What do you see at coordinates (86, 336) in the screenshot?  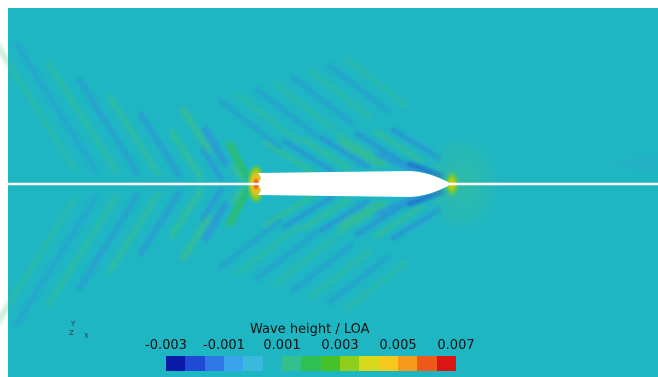 I see `axis-x-label: X` at bounding box center [86, 336].